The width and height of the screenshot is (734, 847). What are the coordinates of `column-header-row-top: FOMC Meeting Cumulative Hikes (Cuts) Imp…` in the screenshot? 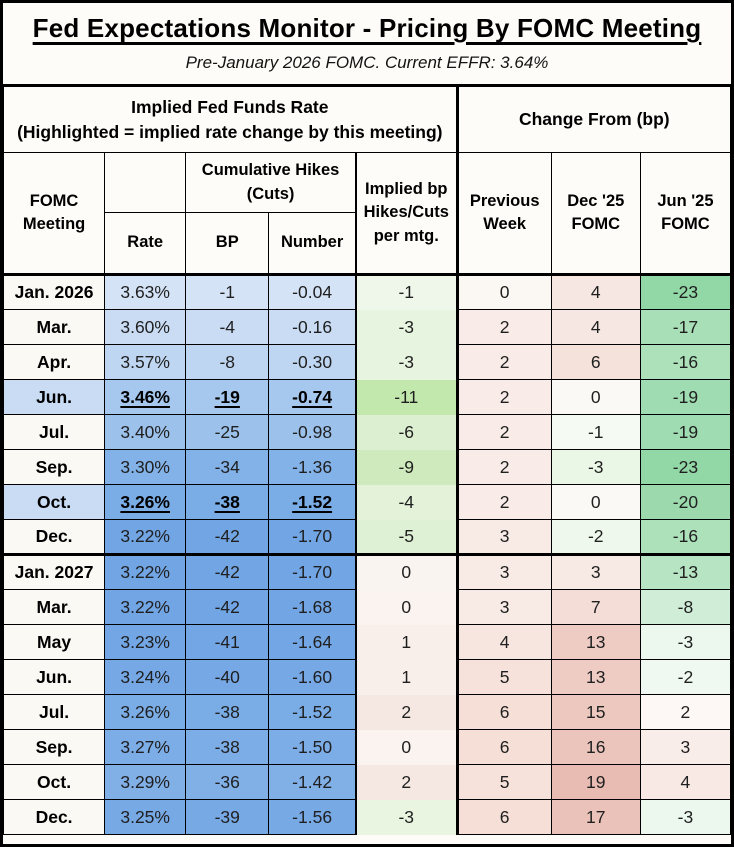 It's located at (367, 213).